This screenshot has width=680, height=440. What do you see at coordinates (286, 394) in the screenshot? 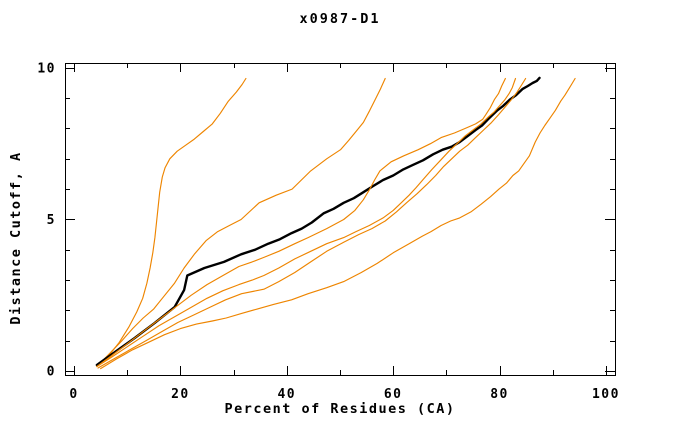
I see `x-tick-label: 40` at bounding box center [286, 394].